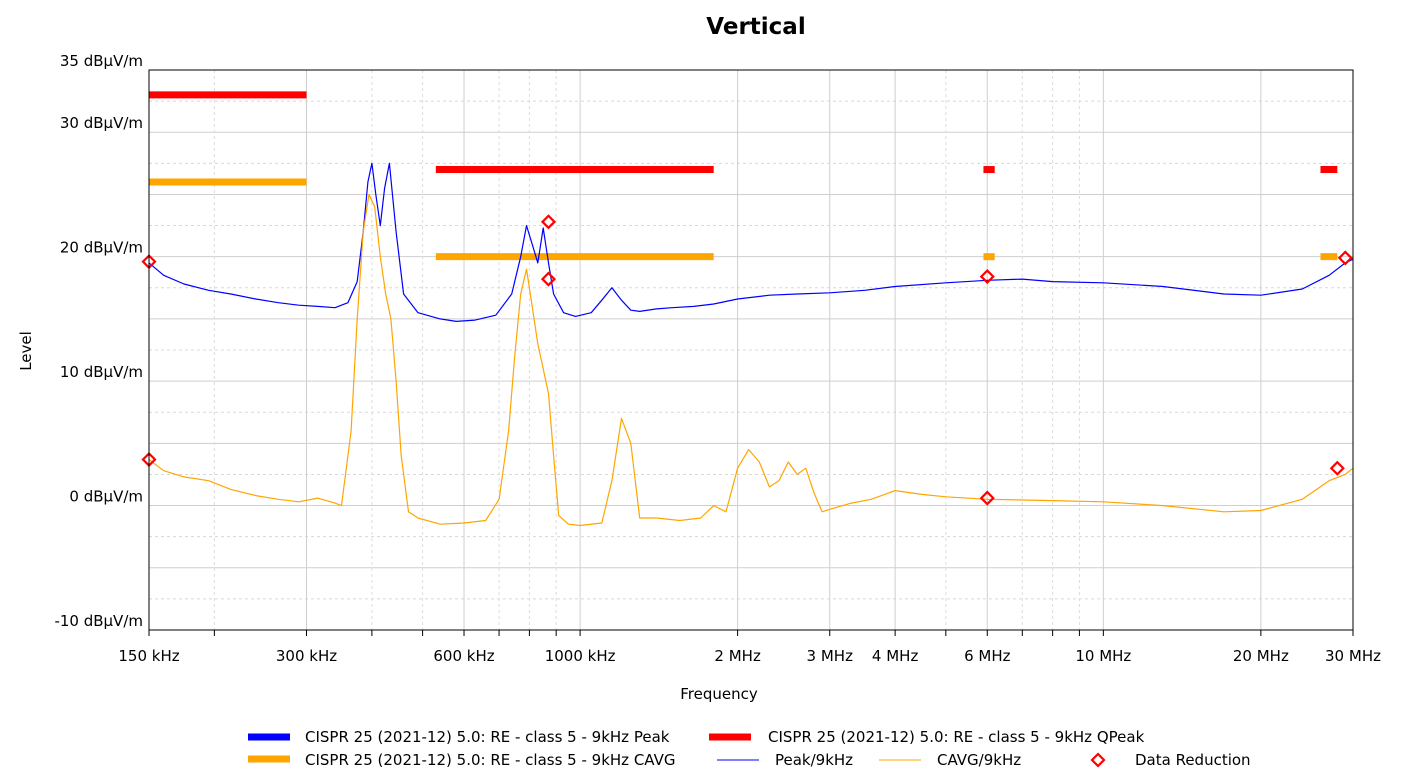  What do you see at coordinates (755, 27) in the screenshot?
I see `chart-title: Vertical` at bounding box center [755, 27].